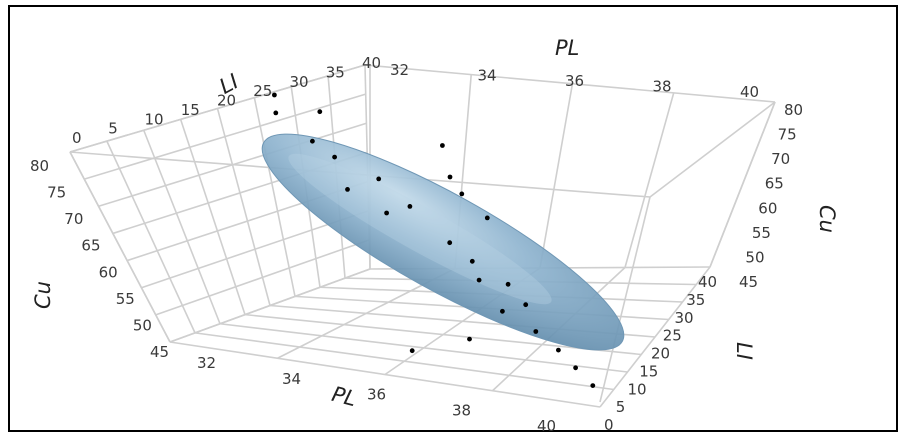 The width and height of the screenshot is (907, 437). What do you see at coordinates (335, 72) in the screenshot?
I see `tick-label-top-li: 35` at bounding box center [335, 72].